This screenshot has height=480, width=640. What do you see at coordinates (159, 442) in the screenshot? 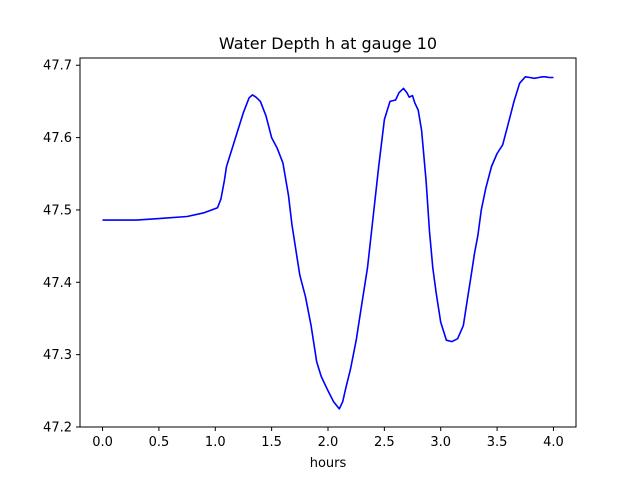
I see `x-tick-label: 0.5` at bounding box center [159, 442].